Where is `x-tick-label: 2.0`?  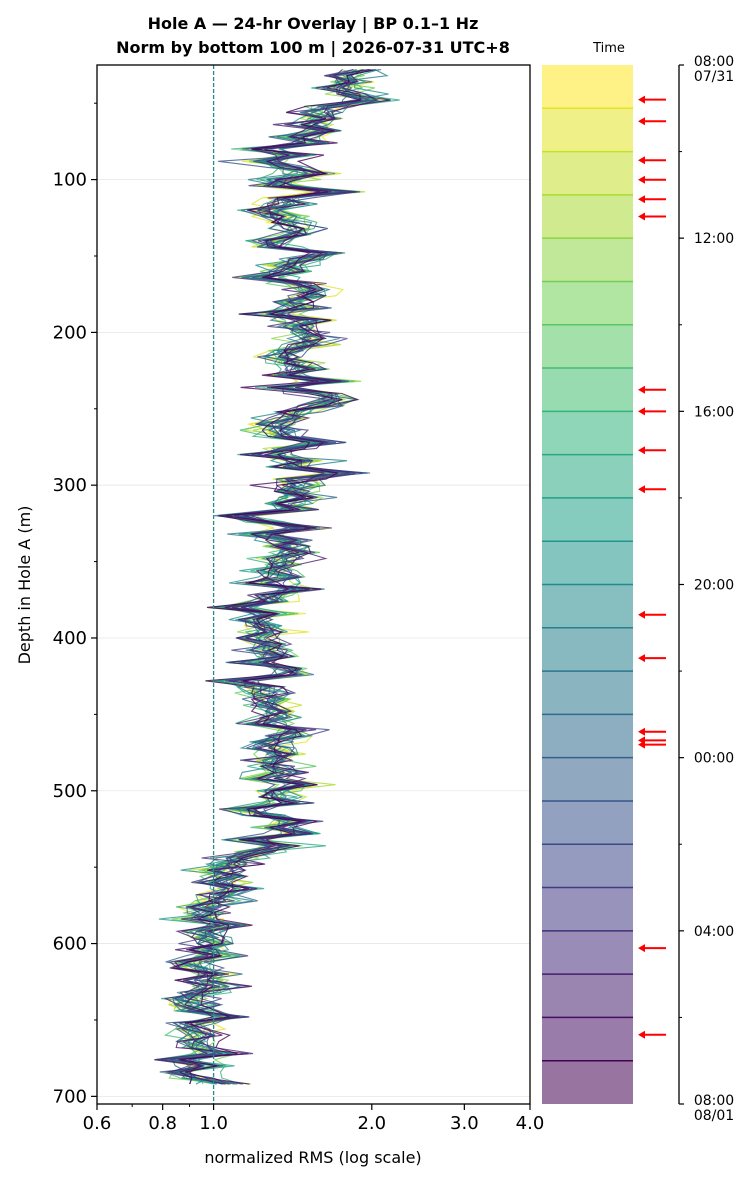
x-tick-label: 2.0 is located at coordinates (371, 1123).